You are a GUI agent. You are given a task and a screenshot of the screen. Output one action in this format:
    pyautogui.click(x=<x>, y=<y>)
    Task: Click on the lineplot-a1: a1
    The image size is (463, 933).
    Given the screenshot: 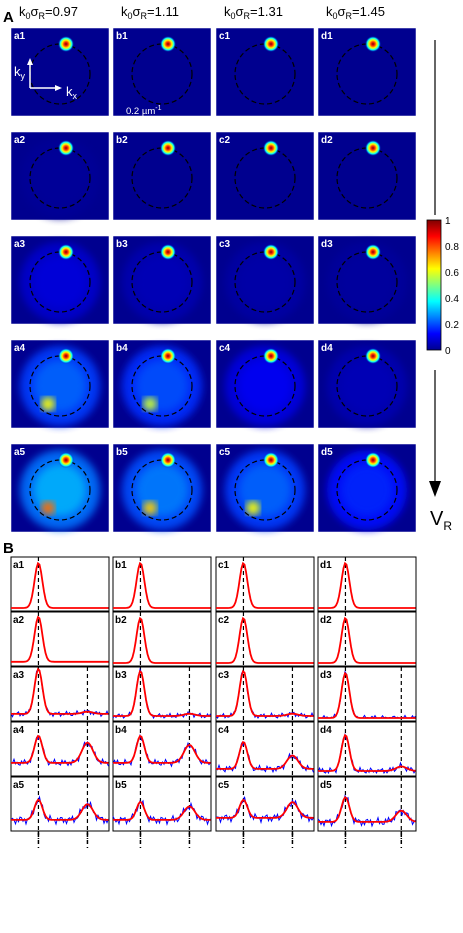 What is the action you would take?
    pyautogui.click(x=60, y=584)
    